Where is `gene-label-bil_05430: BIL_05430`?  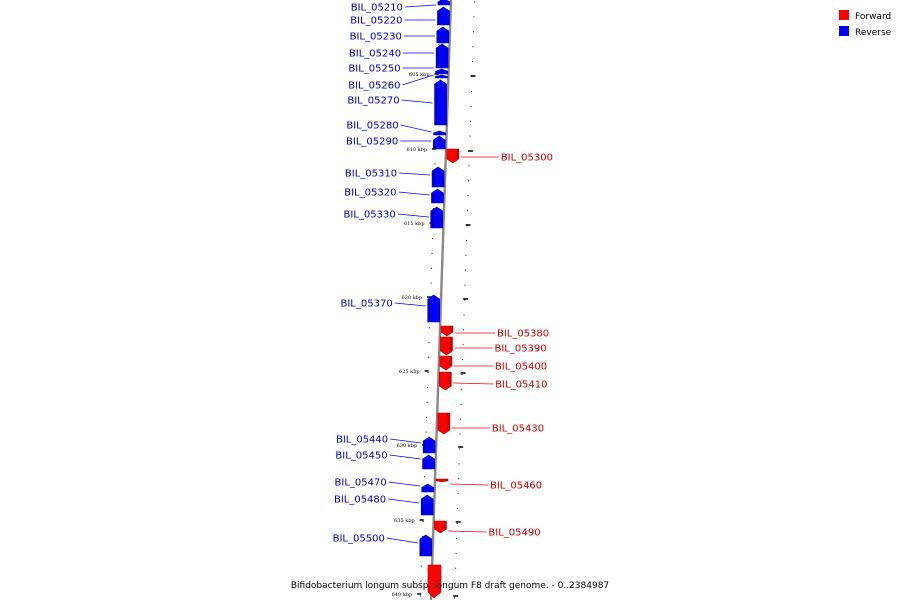 gene-label-bil_05430: BIL_05430 is located at coordinates (518, 429).